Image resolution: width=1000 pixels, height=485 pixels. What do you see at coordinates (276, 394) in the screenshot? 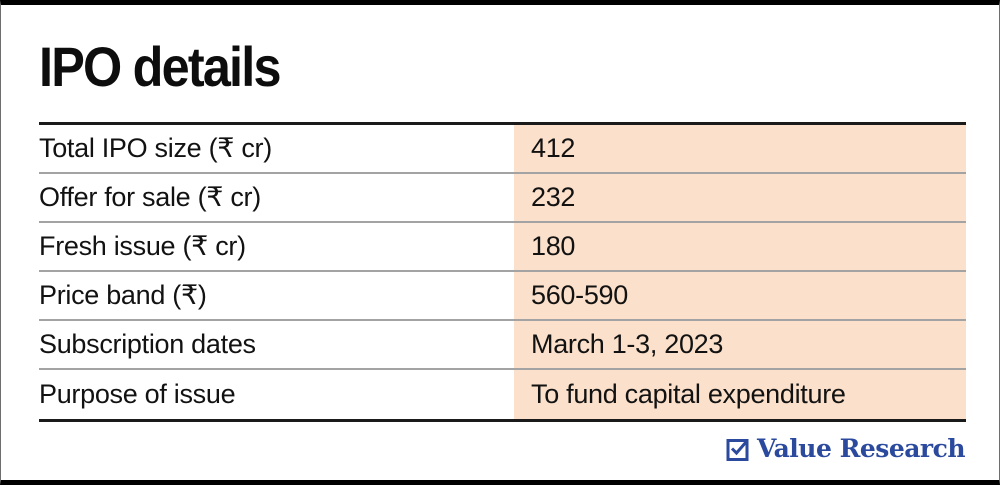
I see `row-label: Purpose of issue` at bounding box center [276, 394].